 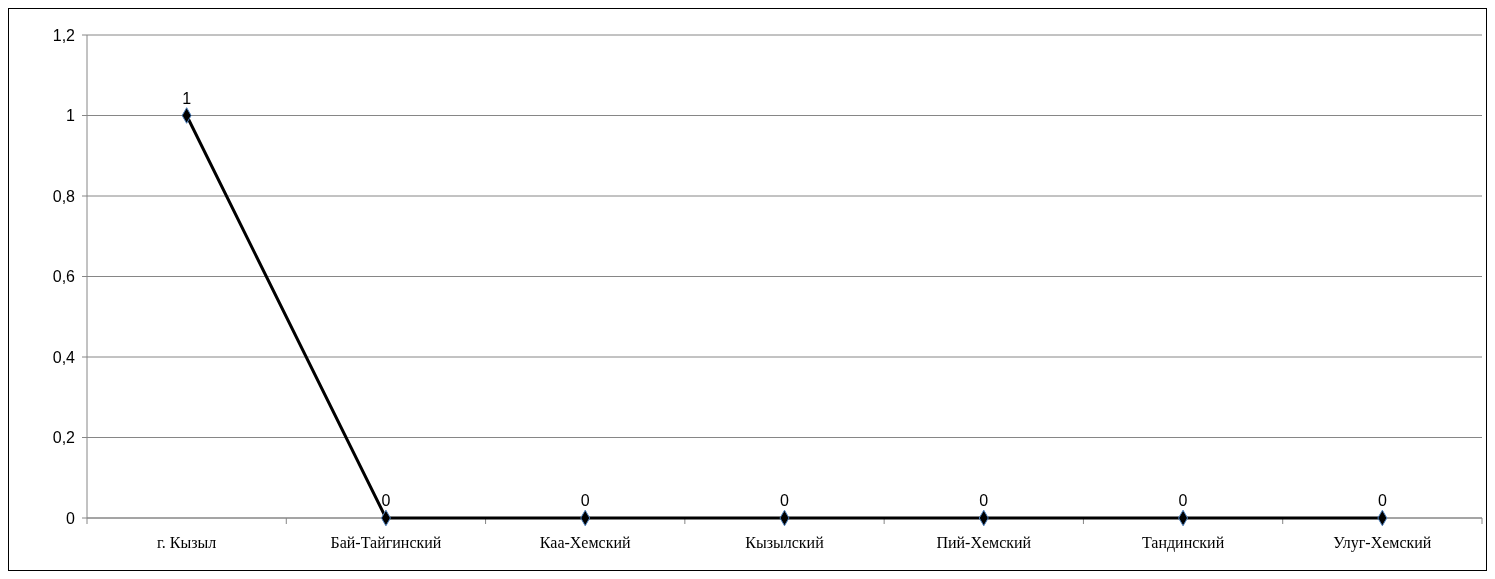 What do you see at coordinates (71, 116) in the screenshot?
I see `y-tick-label: 1` at bounding box center [71, 116].